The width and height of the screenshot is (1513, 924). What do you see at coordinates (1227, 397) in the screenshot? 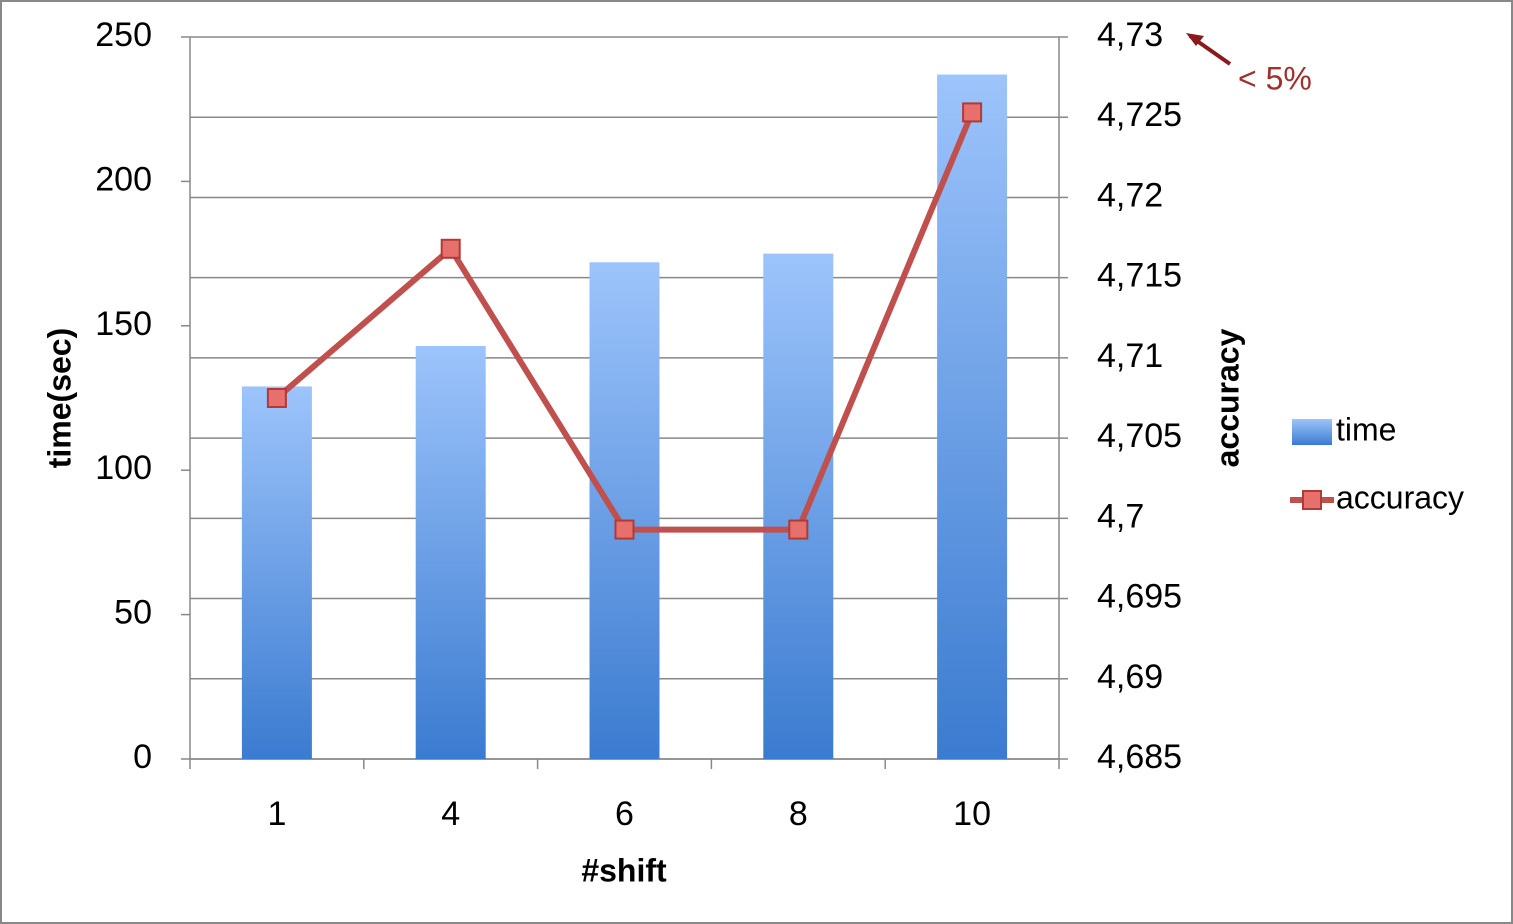
I see `y2-axis-title: accuracy` at bounding box center [1227, 397].